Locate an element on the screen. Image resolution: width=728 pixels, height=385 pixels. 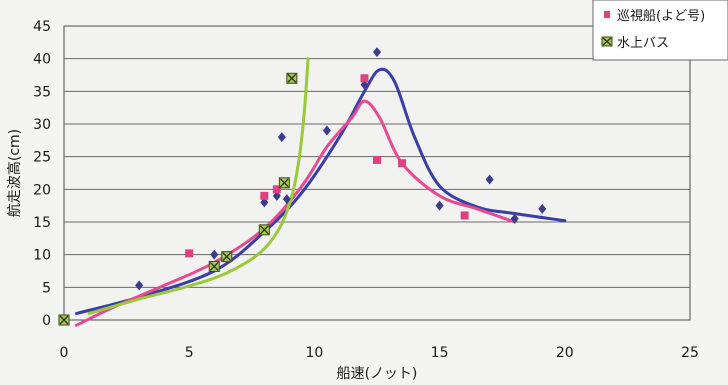
y-tick-label: 0 is located at coordinates (46, 321).